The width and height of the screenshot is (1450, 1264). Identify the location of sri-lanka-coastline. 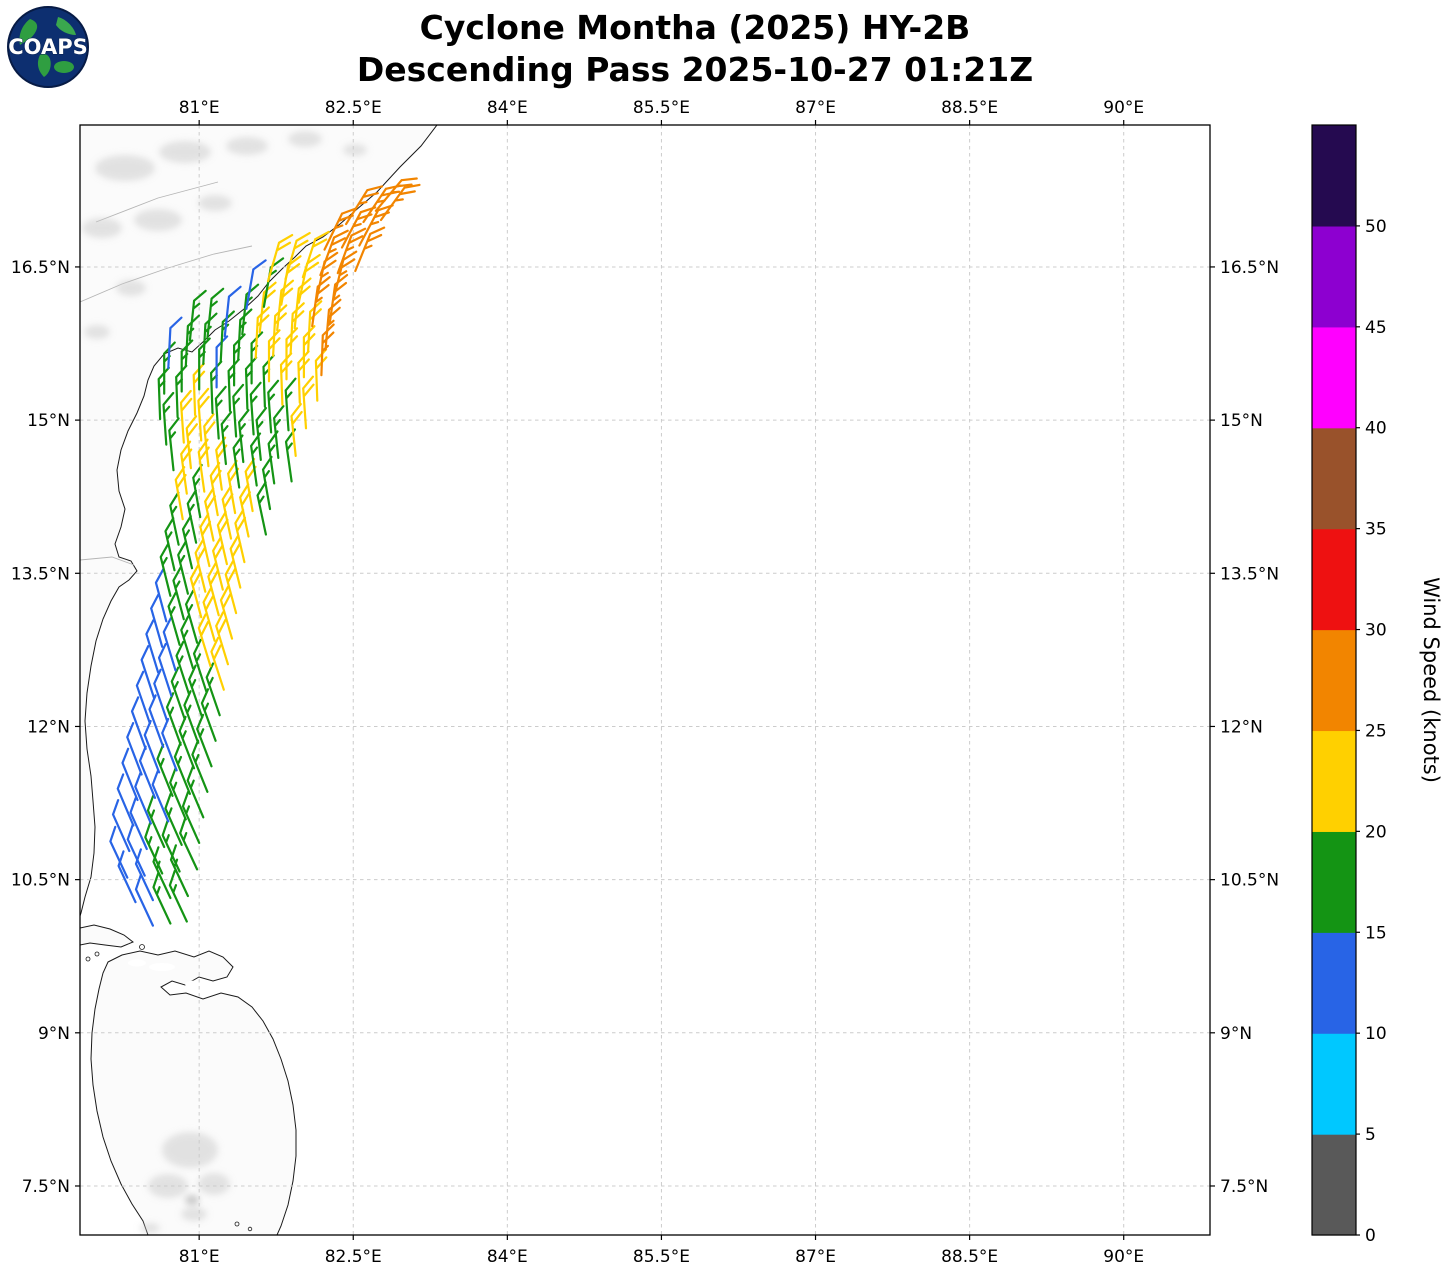
(193, 1092).